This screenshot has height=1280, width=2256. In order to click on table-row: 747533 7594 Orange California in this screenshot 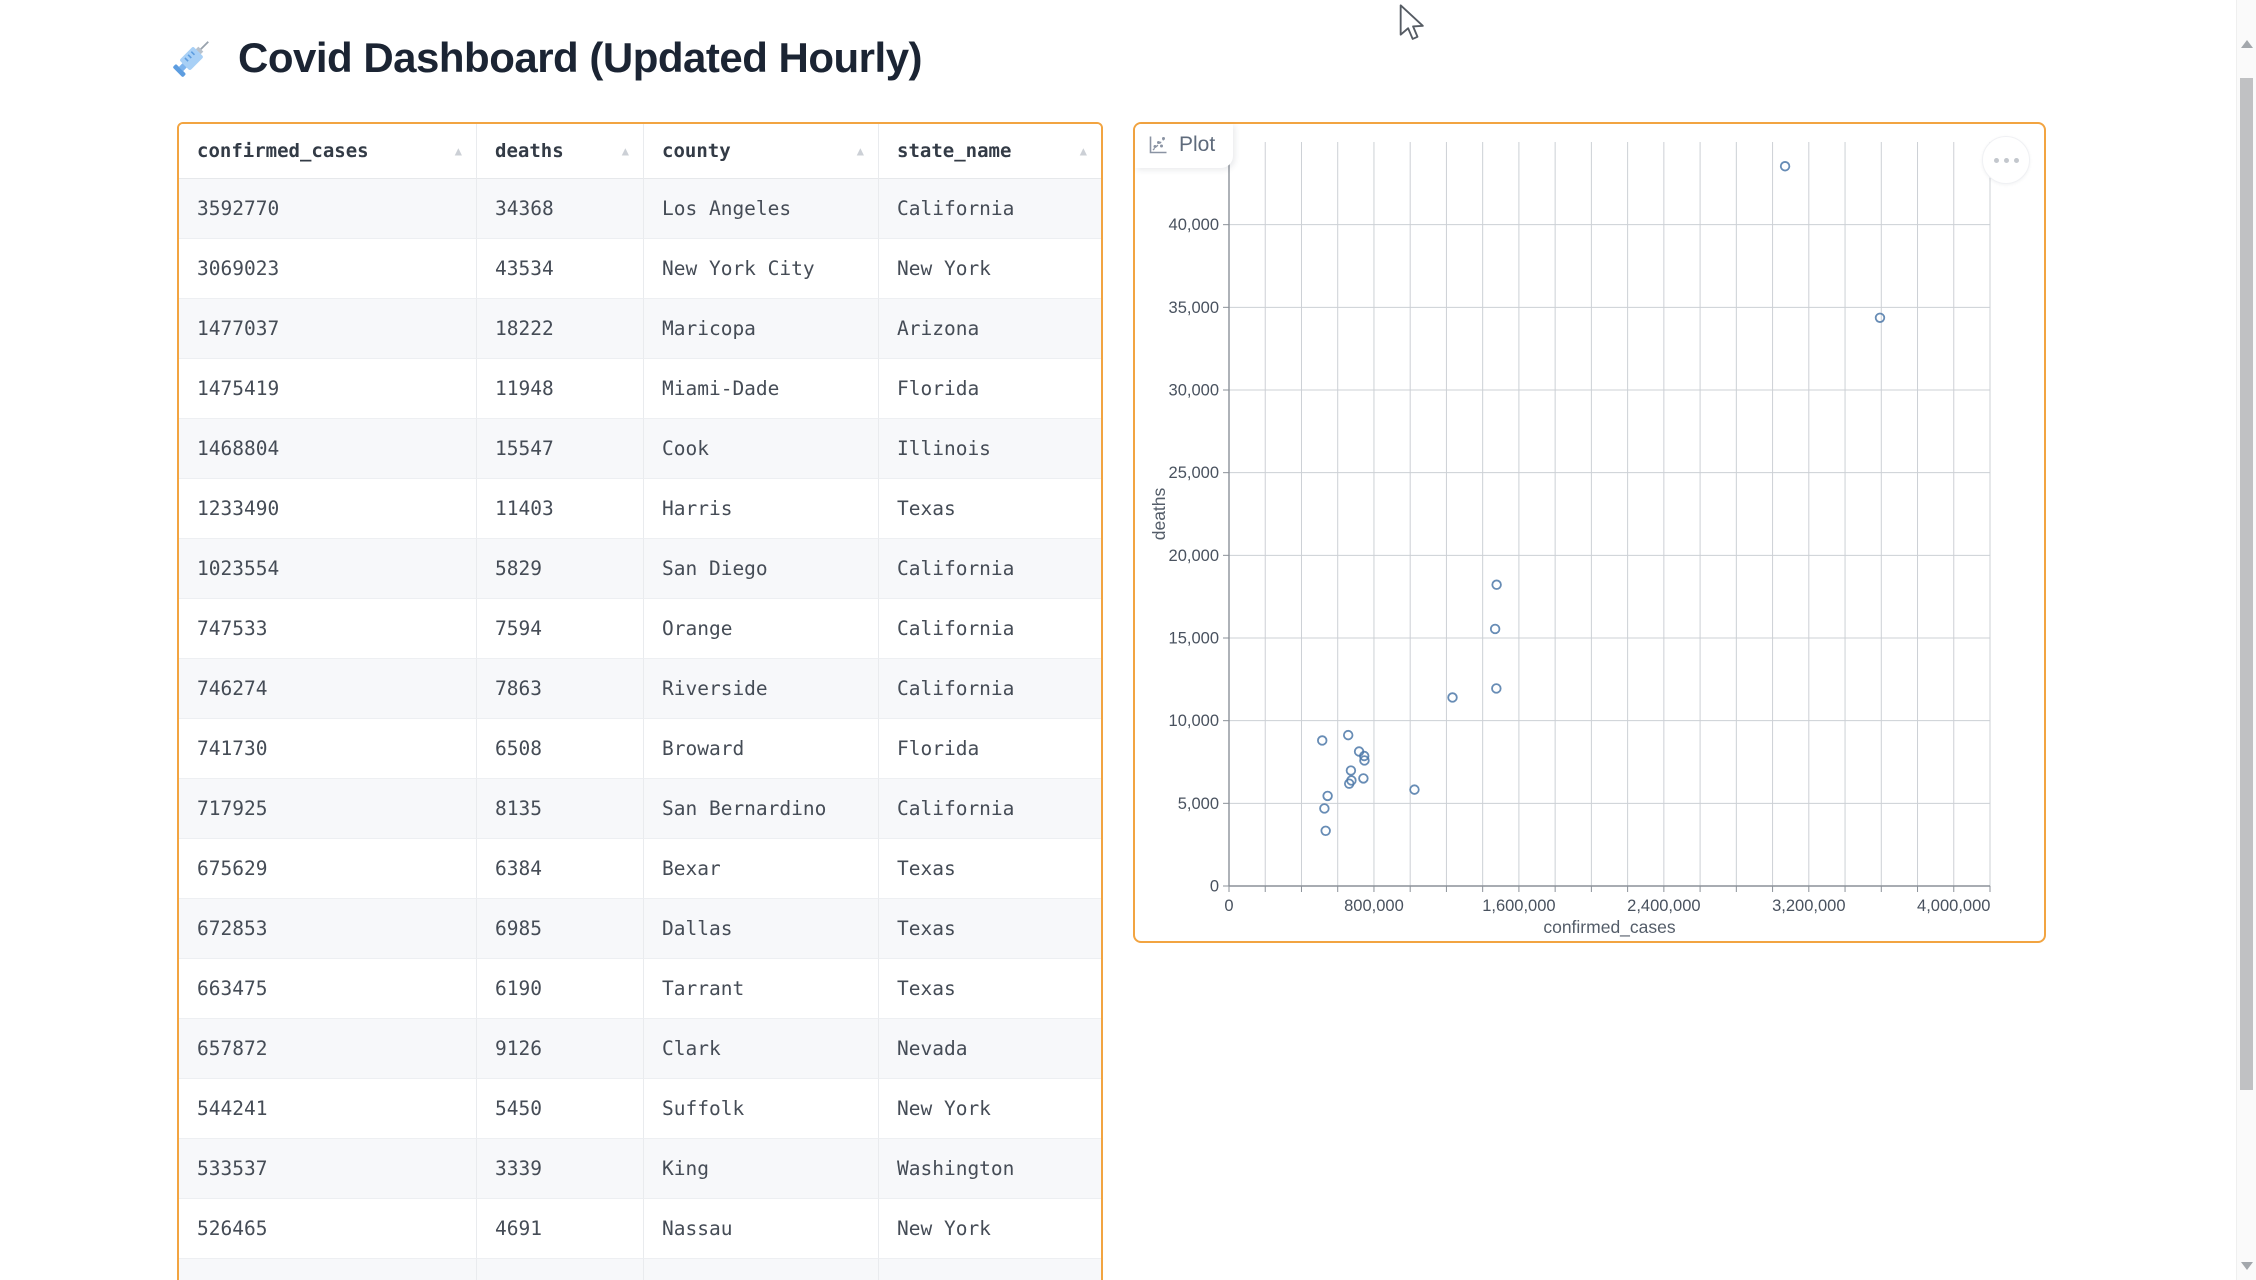, I will do `click(640, 629)`.